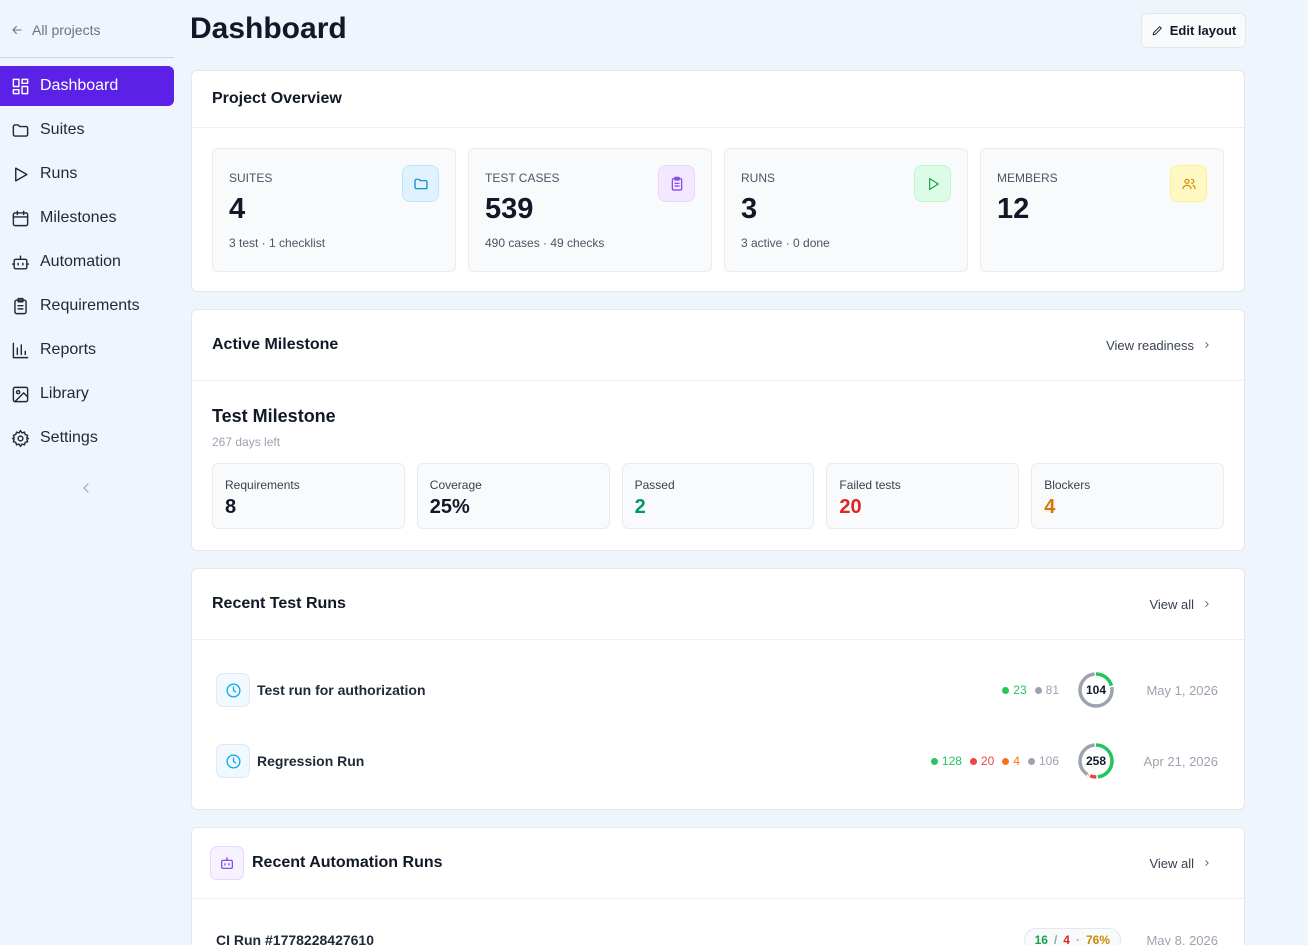 This screenshot has height=945, width=1308. I want to click on nav-item: Reports, so click(87, 350).